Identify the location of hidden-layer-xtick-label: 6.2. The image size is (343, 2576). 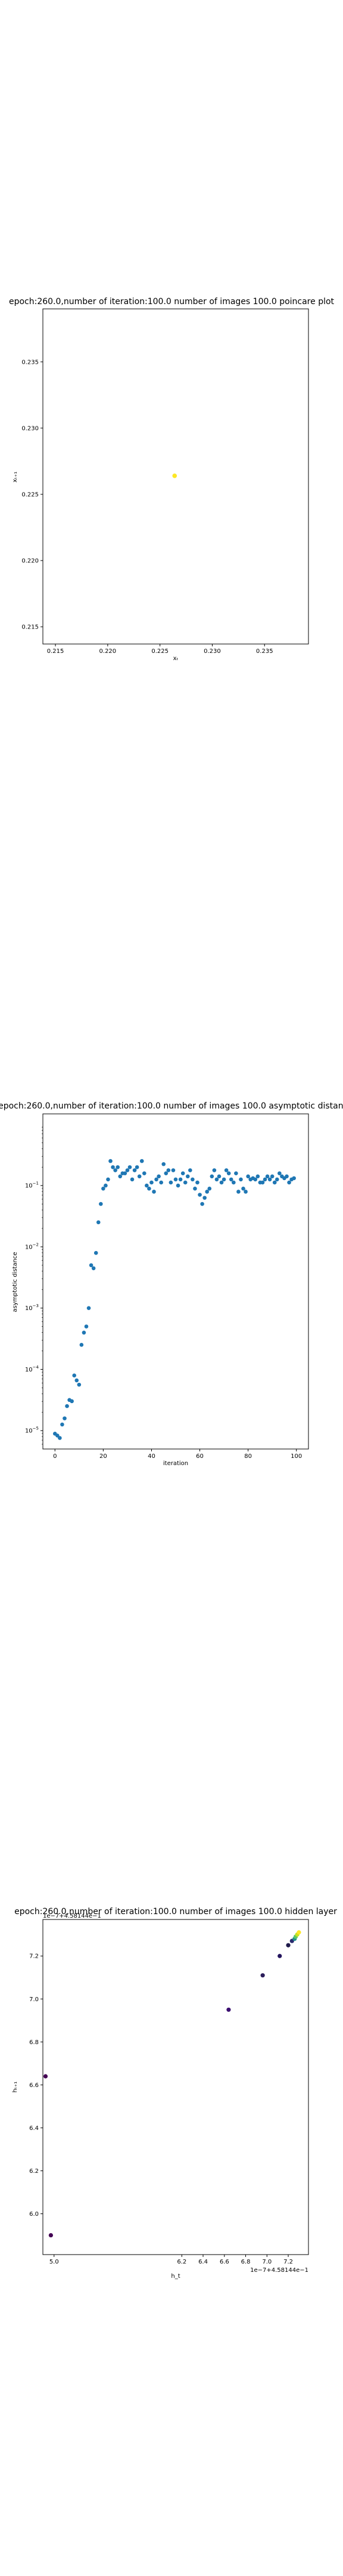
(181, 2262).